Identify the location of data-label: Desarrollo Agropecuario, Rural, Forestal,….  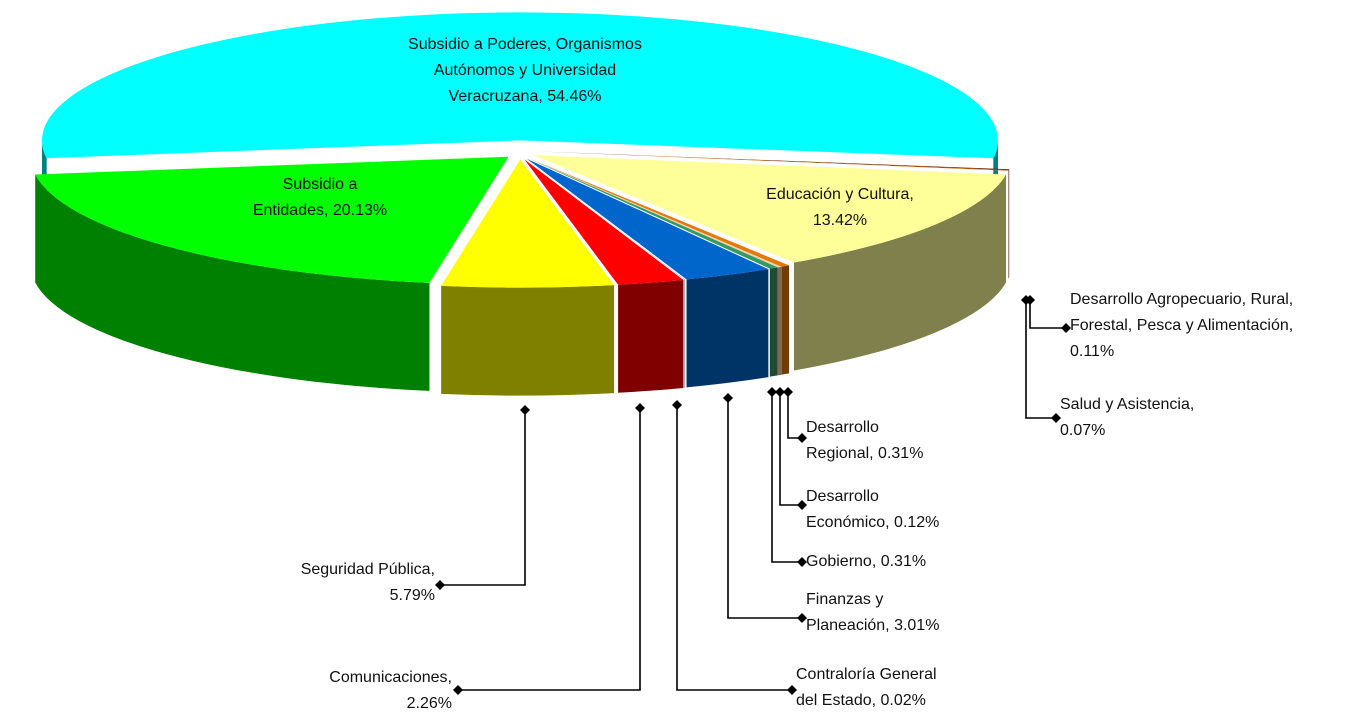
(1181, 325).